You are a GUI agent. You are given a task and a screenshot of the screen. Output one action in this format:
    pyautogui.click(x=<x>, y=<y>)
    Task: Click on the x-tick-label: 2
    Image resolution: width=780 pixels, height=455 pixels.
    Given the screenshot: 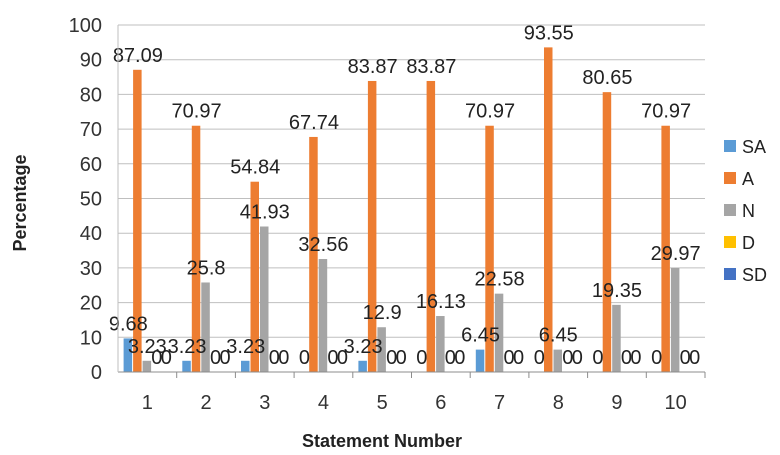 What is the action you would take?
    pyautogui.click(x=205, y=403)
    